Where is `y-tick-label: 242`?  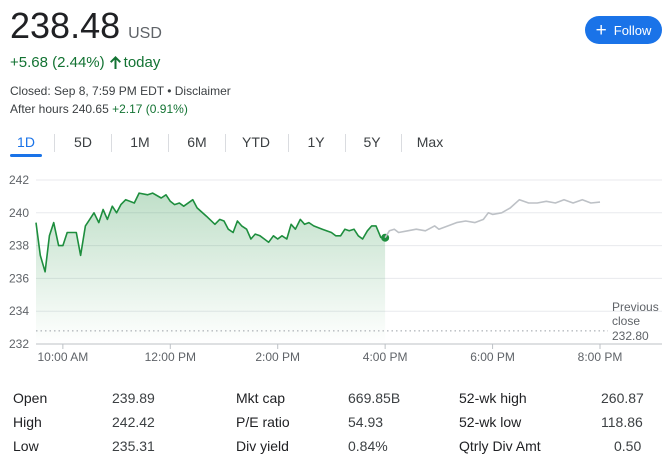 y-tick-label: 242 is located at coordinates (19, 180).